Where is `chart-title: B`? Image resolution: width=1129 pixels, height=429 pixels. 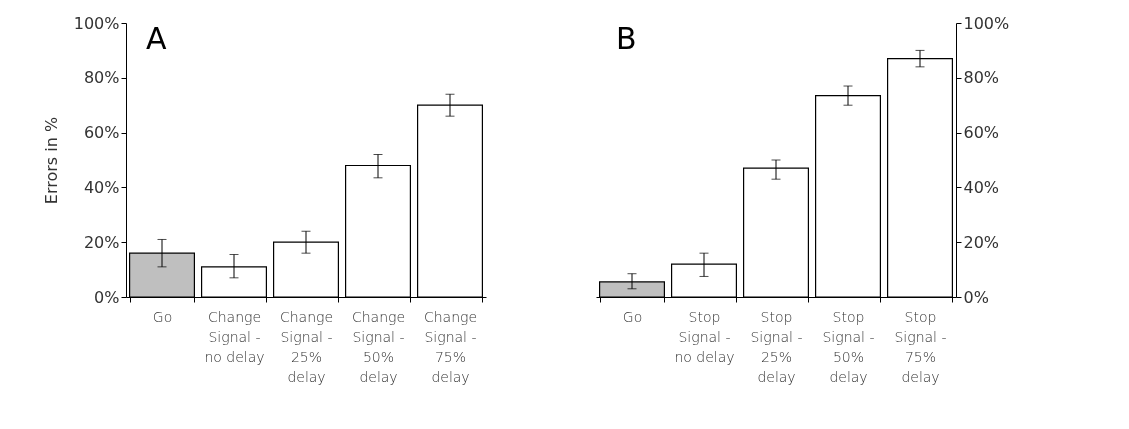 chart-title: B is located at coordinates (626, 38).